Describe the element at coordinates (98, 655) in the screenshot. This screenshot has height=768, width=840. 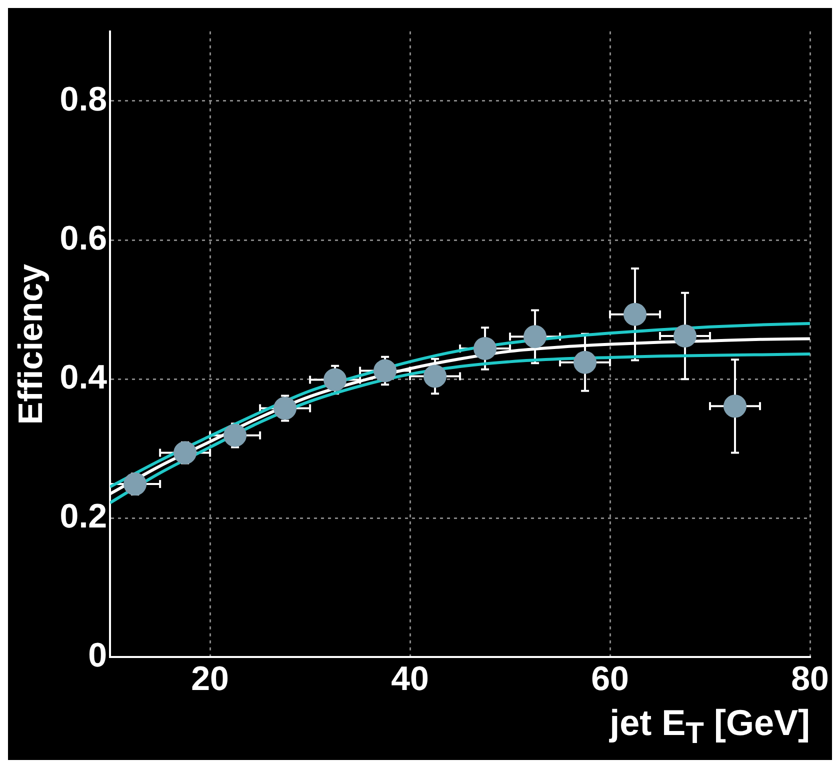
I see `y-tick-label: 0` at that location.